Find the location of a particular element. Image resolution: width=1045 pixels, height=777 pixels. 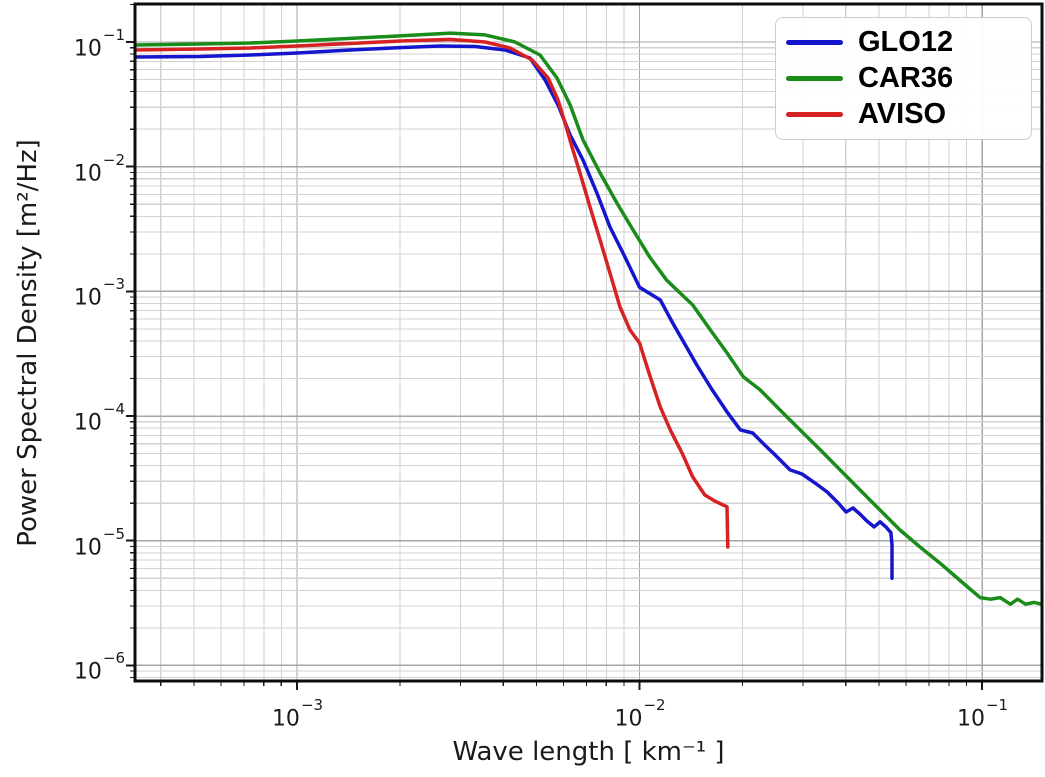

y-axis-label-wrap: Power Spectral Density [m²/Hz] is located at coordinates (28, 342).